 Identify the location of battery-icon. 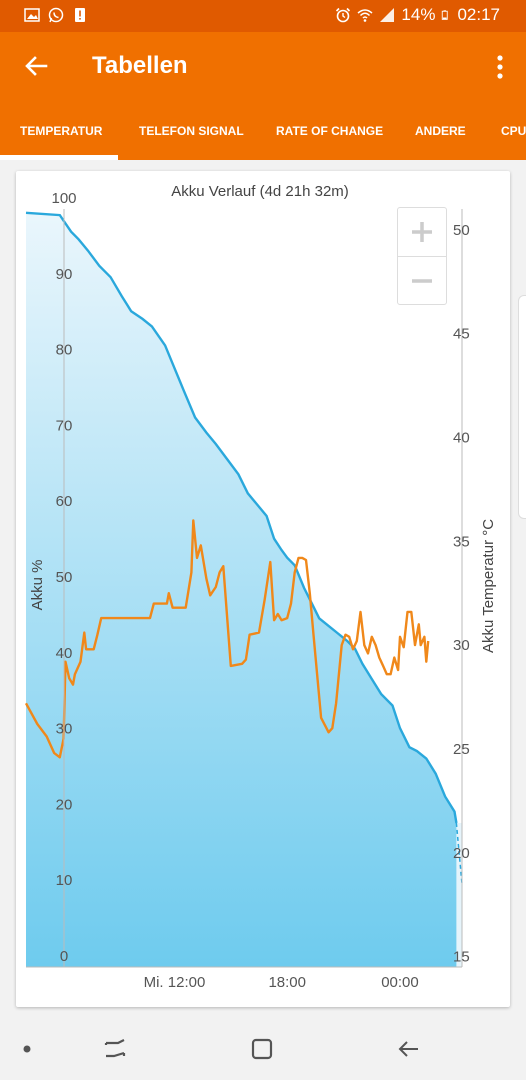
(445, 15).